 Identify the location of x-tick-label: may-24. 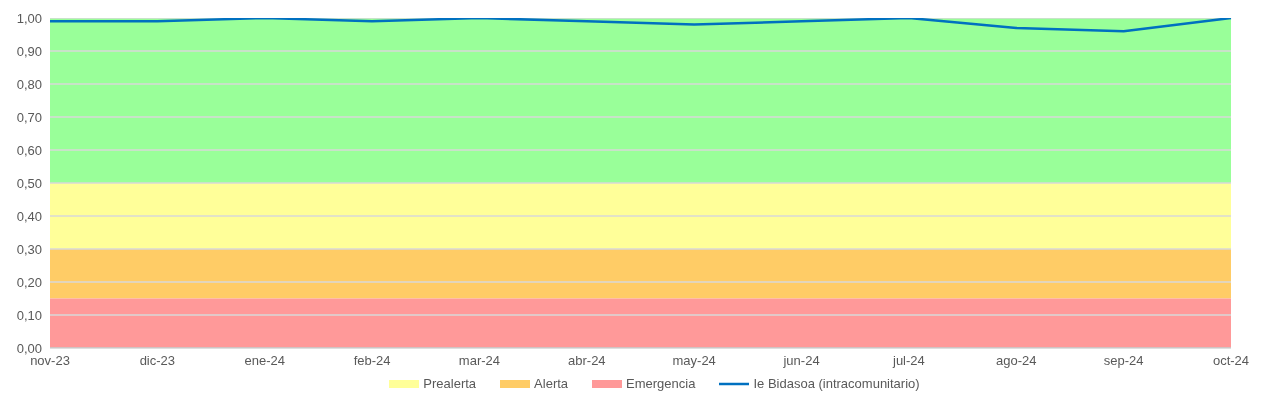
(694, 361).